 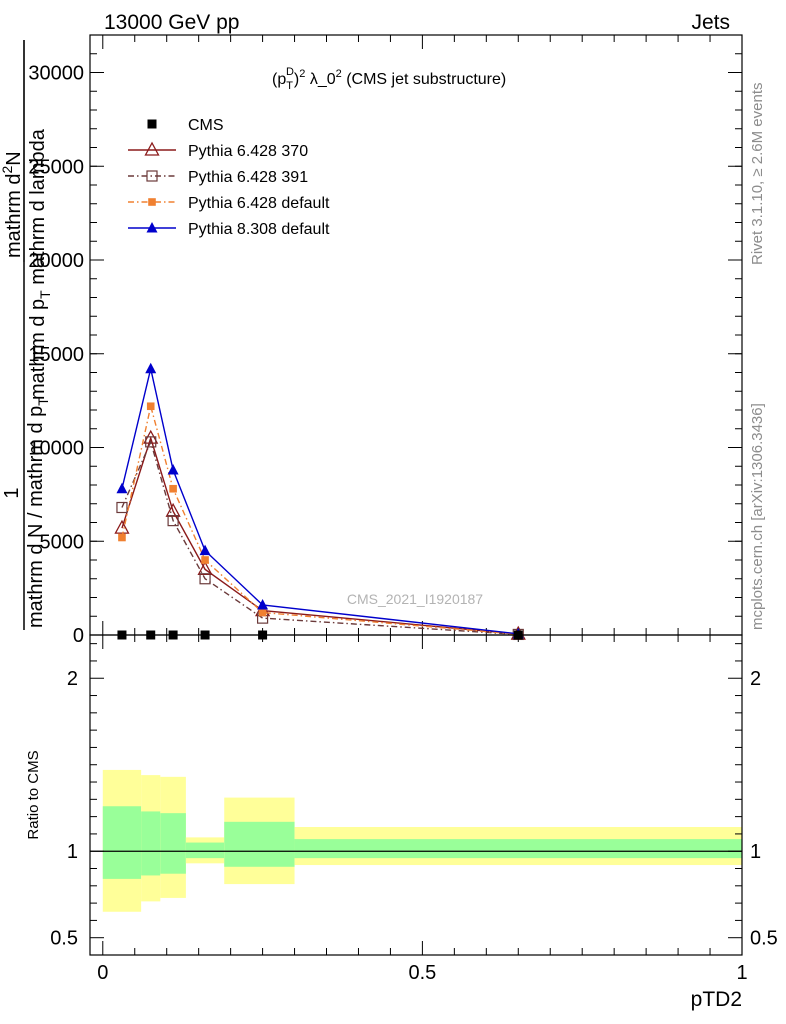 I want to click on main-y-tick-label: 15000, so click(x=56, y=355).